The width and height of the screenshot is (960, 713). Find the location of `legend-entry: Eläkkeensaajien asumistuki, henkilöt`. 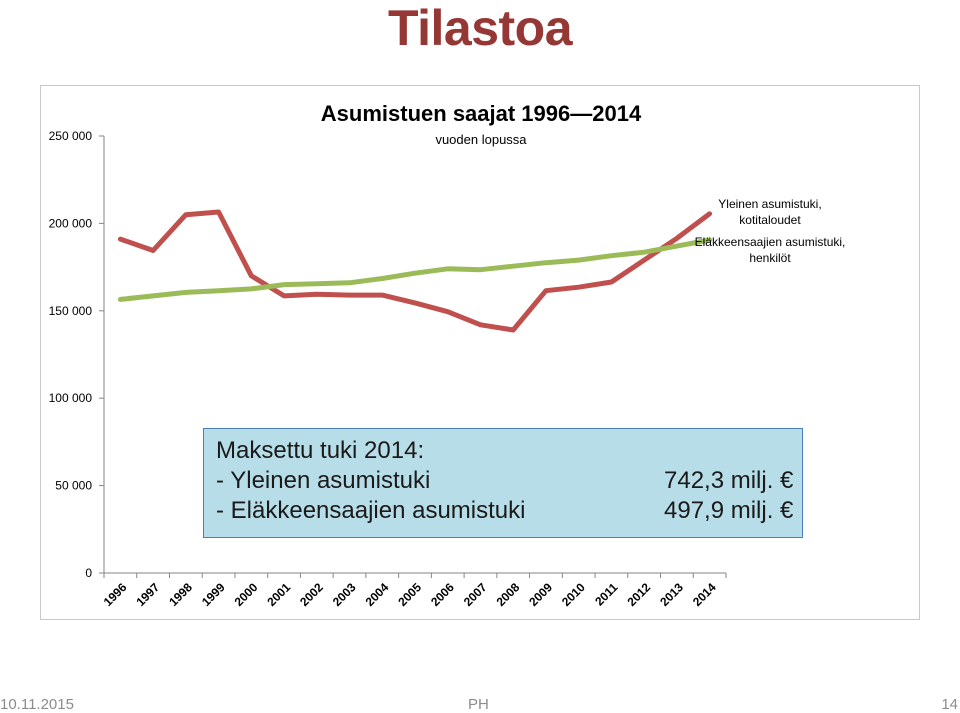

legend-entry: Eläkkeensaajien asumistuki, henkilöt is located at coordinates (770, 250).